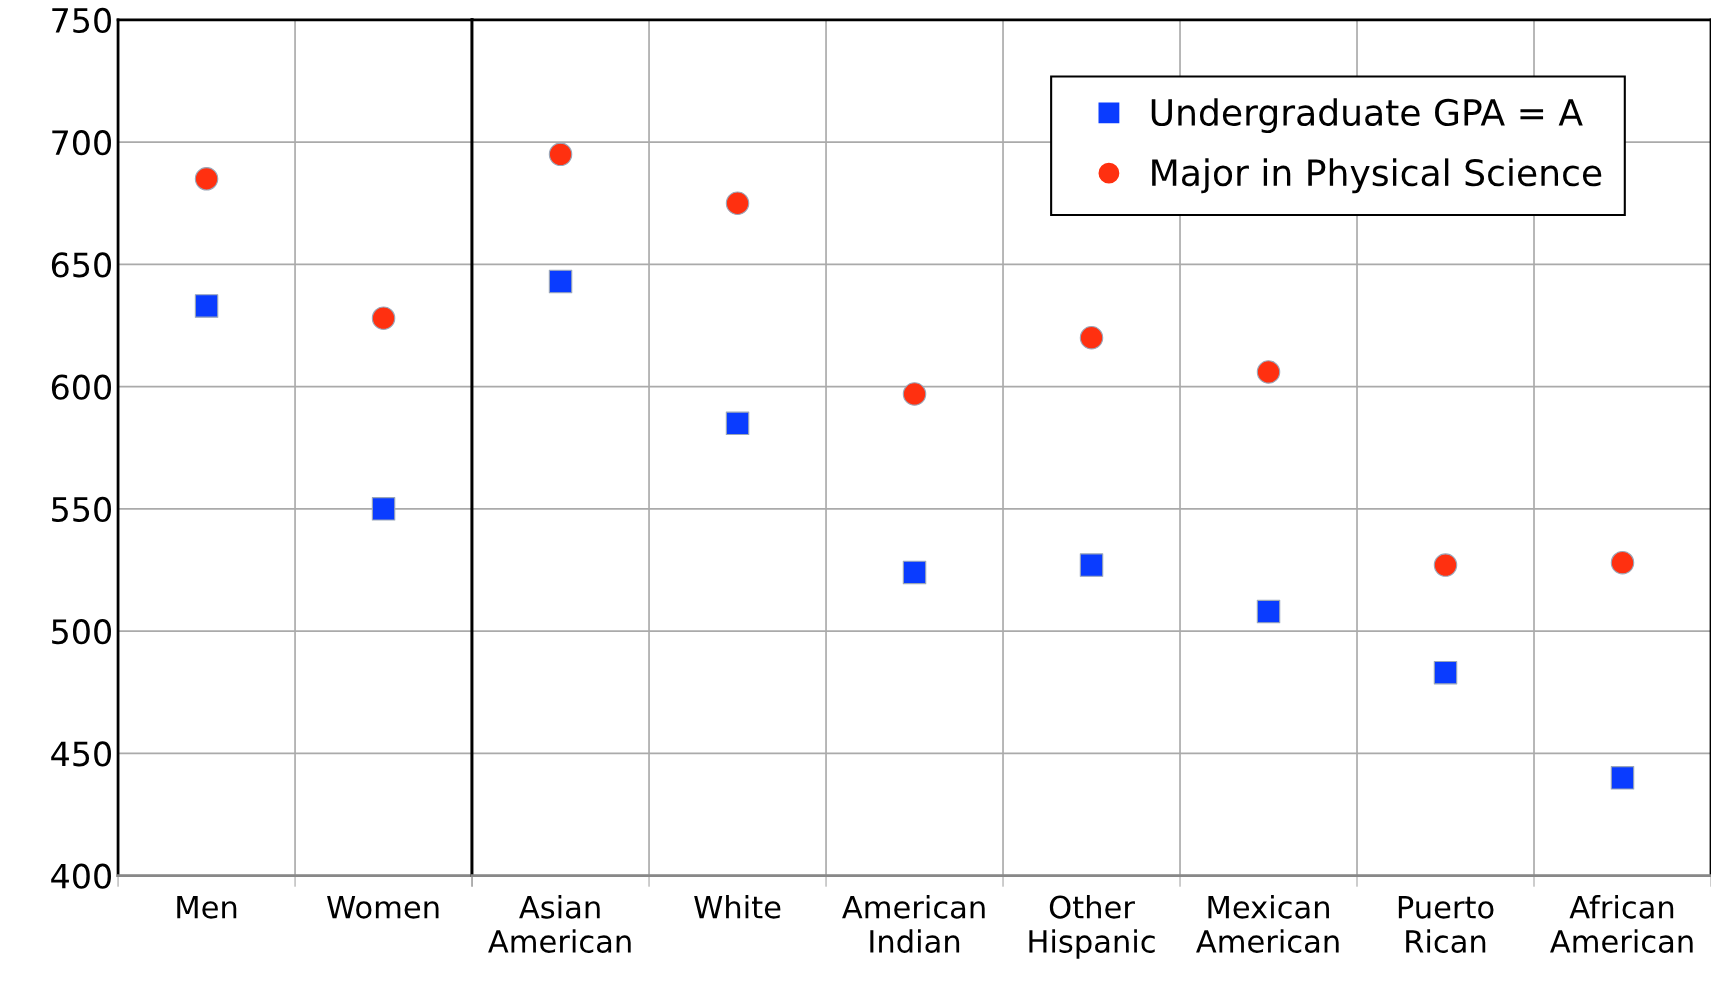  Describe the element at coordinates (1446, 924) in the screenshot. I see `x-tick-label: Puerto Rican` at that location.